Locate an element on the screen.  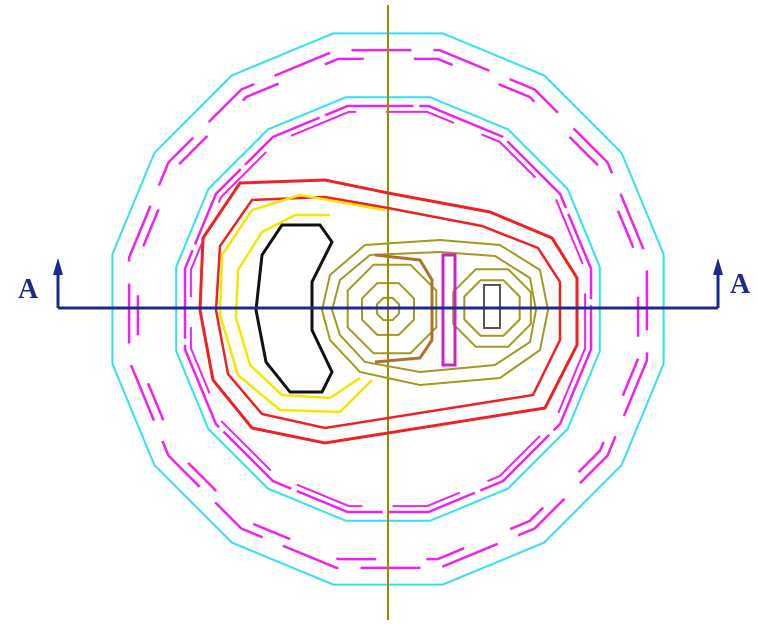
yellow-outline is located at coordinates (302, 303).